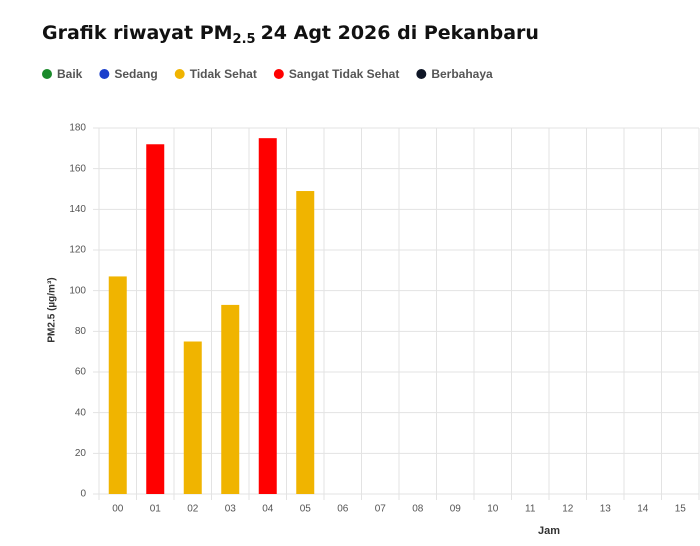 Image resolution: width=700 pixels, height=546 pixels. Describe the element at coordinates (344, 74) in the screenshot. I see `legend-label: Sangat Tidak Sehat` at that location.